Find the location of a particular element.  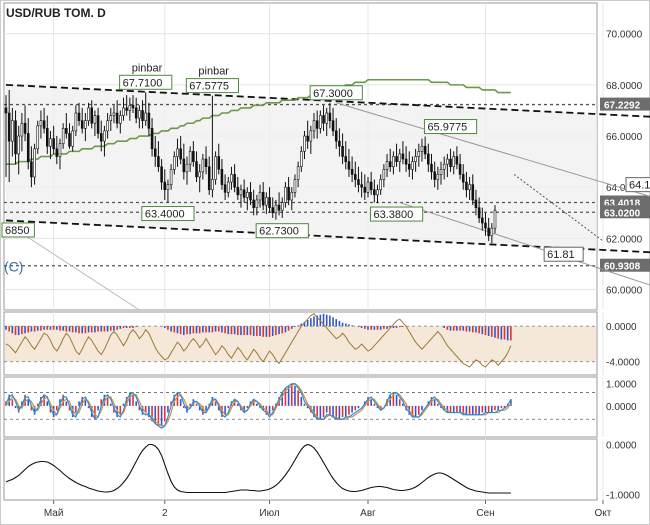

osc1-line is located at coordinates (258, 340).